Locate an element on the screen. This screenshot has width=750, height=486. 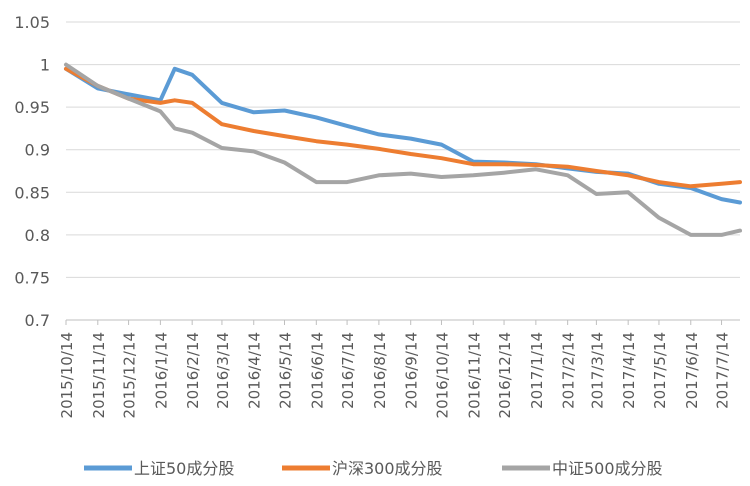
x-tick-label: 2017/3/14 is located at coordinates (597, 370).